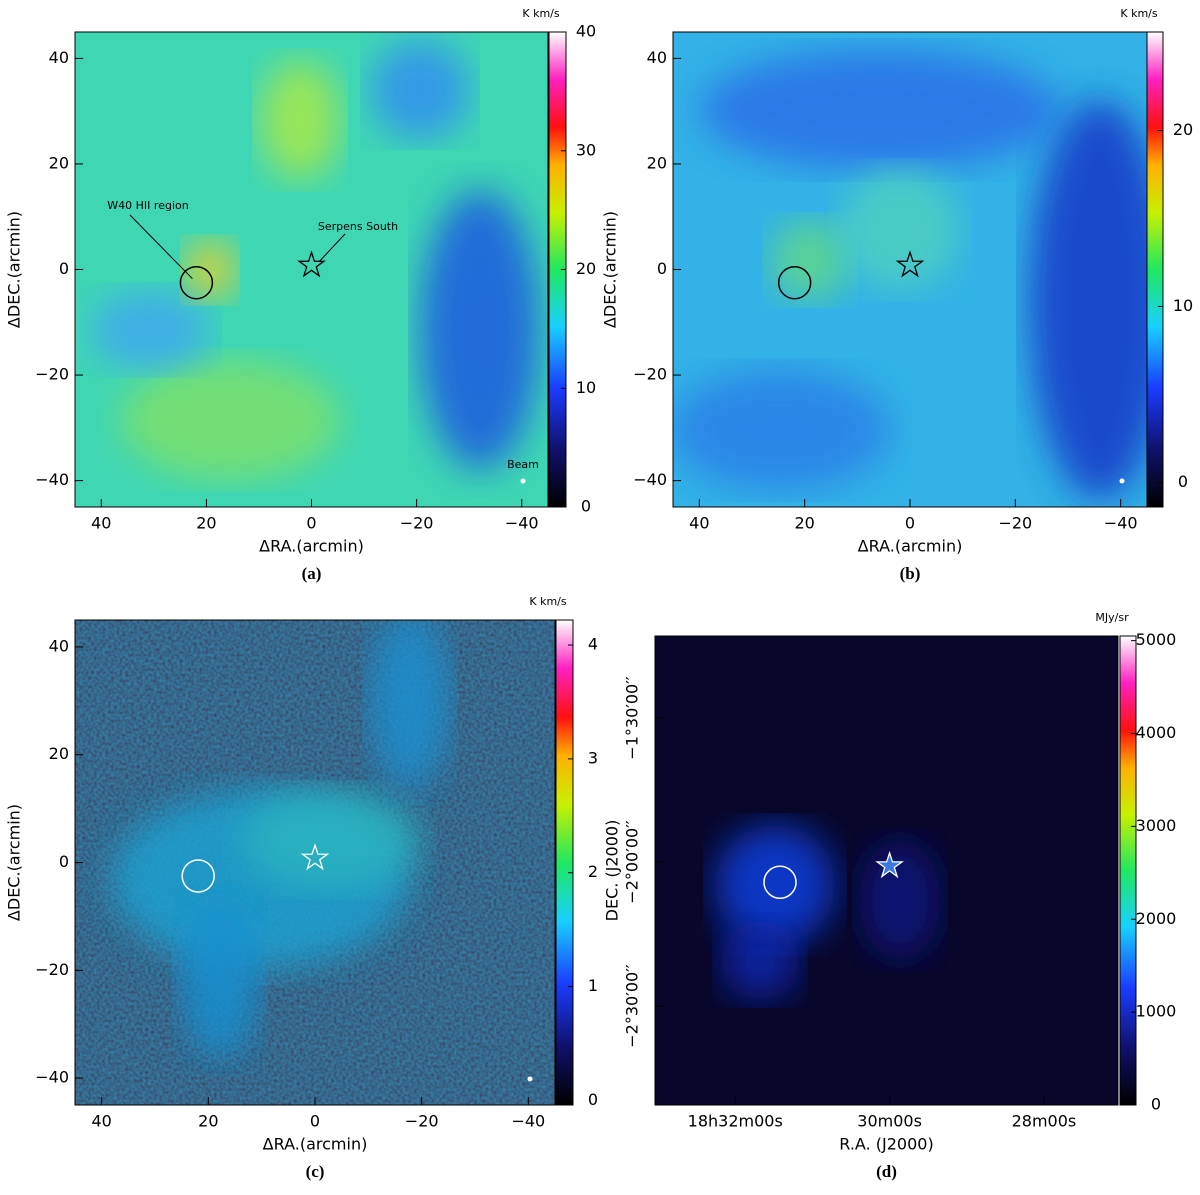 The image size is (1200, 1195). Describe the element at coordinates (586, 149) in the screenshot. I see `colorbar-tick-label: 30` at that location.